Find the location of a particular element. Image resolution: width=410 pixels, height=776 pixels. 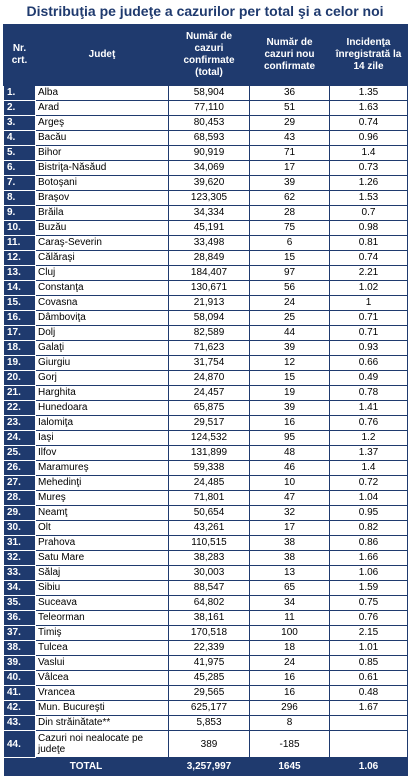

new-cases: 25 is located at coordinates (290, 318).